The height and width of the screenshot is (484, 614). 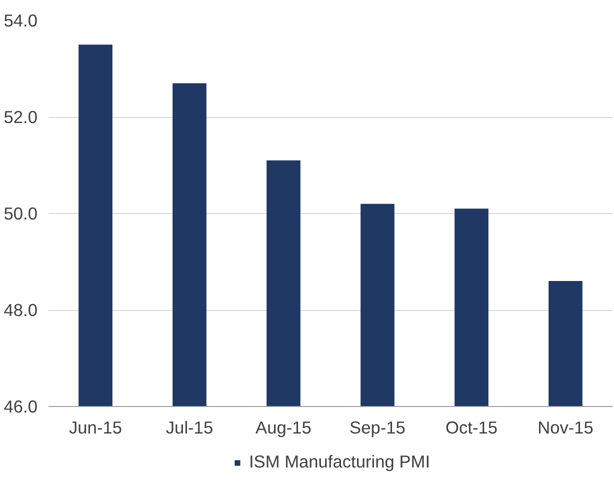 What do you see at coordinates (21, 310) in the screenshot?
I see `y-tick-label: 48.0` at bounding box center [21, 310].